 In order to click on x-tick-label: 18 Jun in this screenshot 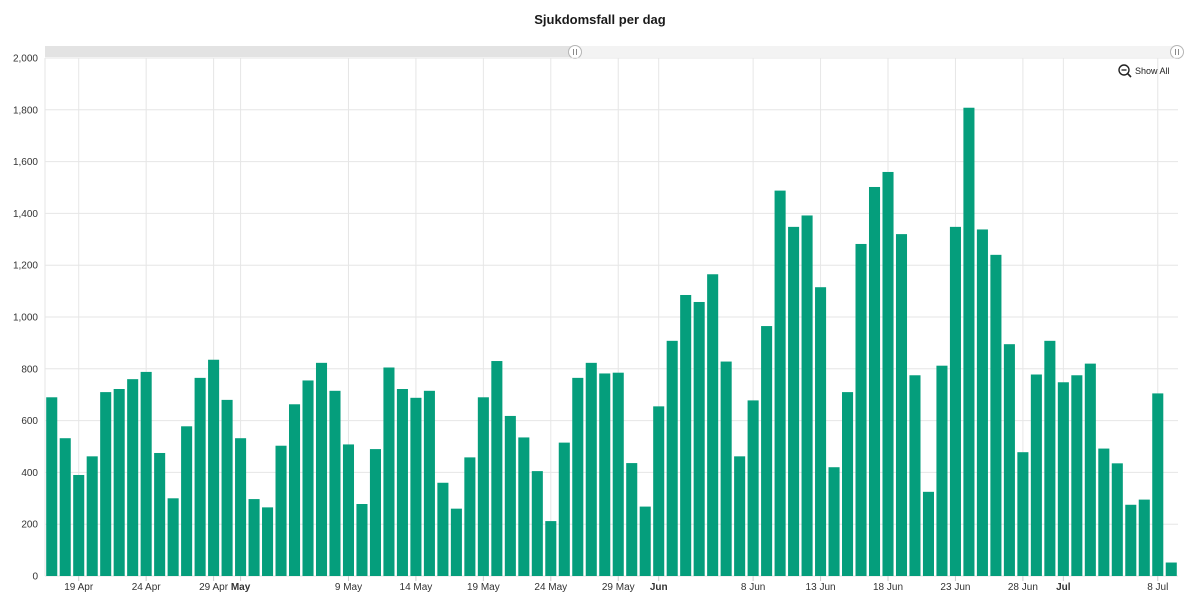, I will do `click(888, 587)`.